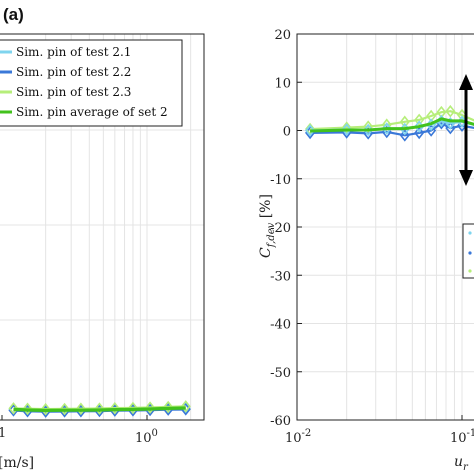 This screenshot has height=474, width=474. Describe the element at coordinates (73, 72) in the screenshot. I see `legend-label-test-2-2: Sim. pin of test 2.2` at that location.